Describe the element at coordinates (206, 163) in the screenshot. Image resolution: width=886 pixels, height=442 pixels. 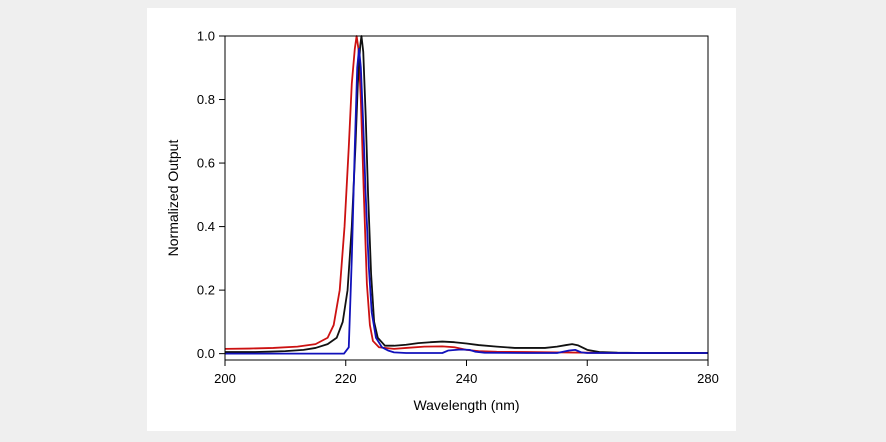
I see `y-tick-label: 0.6` at that location.